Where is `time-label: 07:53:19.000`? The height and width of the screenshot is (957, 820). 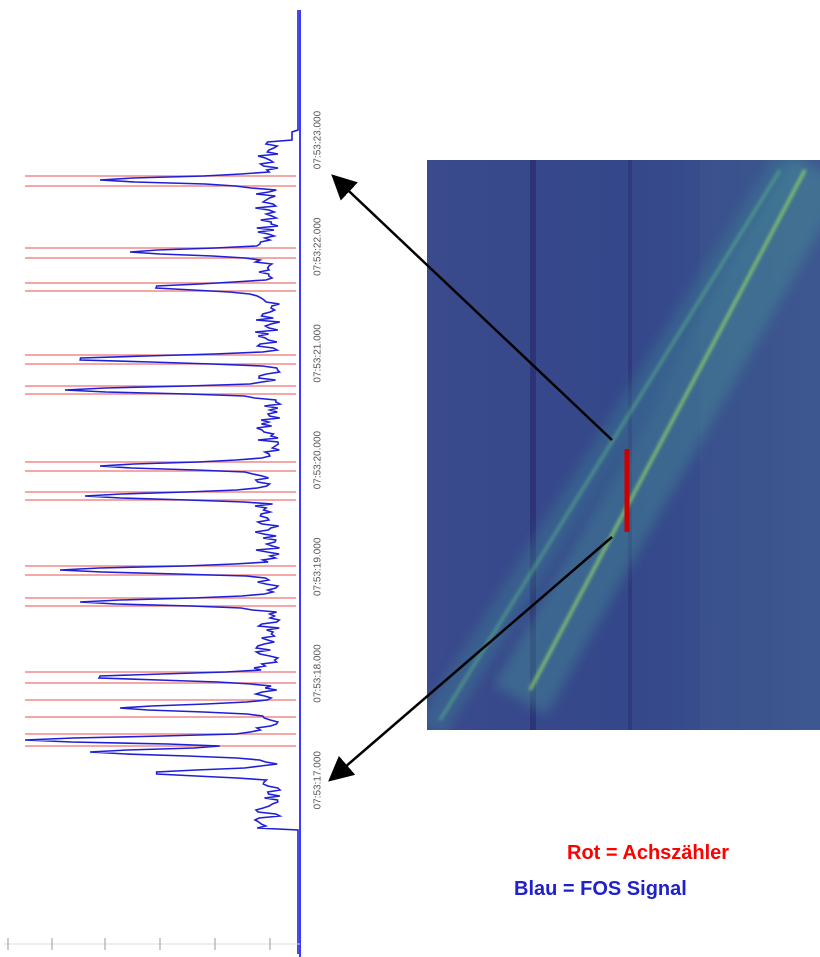
time-label: 07:53:19.000 is located at coordinates (318, 566).